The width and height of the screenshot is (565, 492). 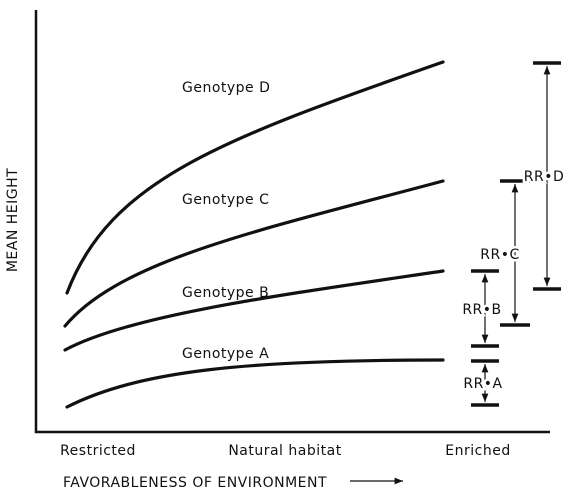 What do you see at coordinates (284, 451) in the screenshot?
I see `x-label: Natural habitat` at bounding box center [284, 451].